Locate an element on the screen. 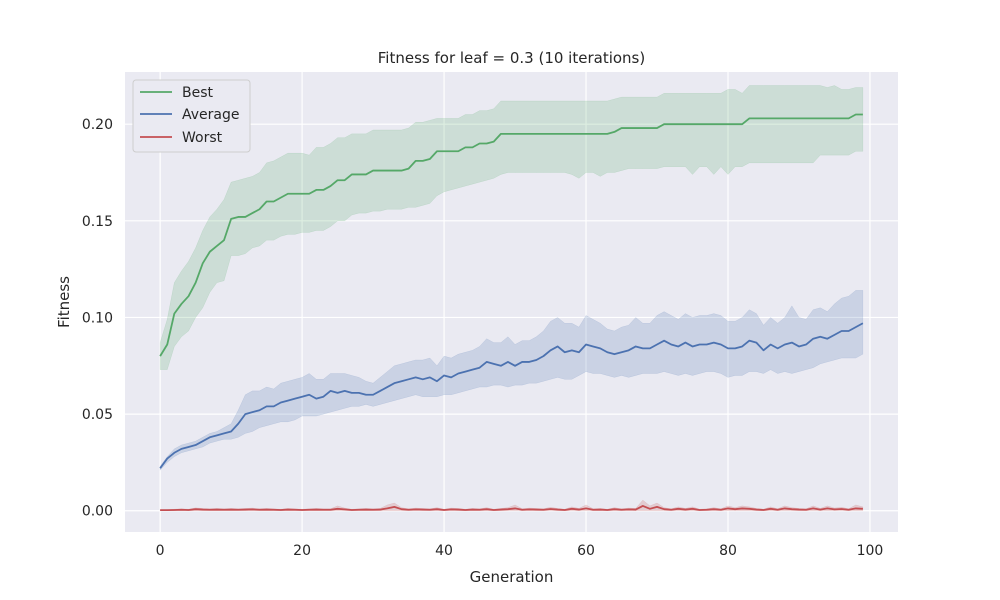  y-tick-label: 0.20 is located at coordinates (97, 125).